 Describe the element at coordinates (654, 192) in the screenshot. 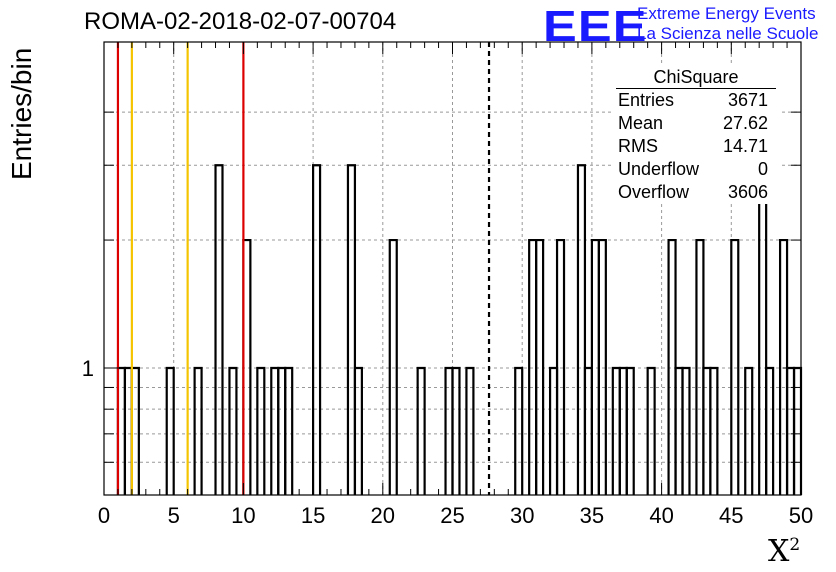

I see `stats-key: Overflow` at that location.